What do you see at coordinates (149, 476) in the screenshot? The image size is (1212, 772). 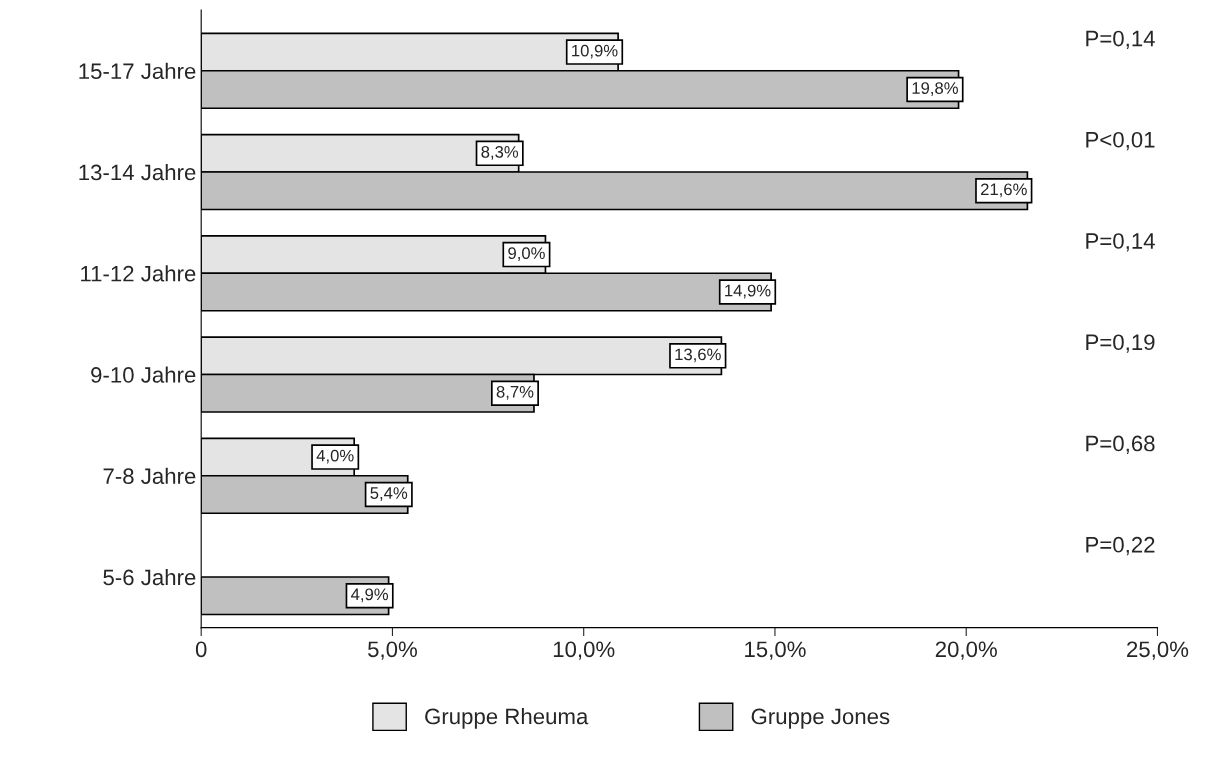 I see `y-tick-label: 7-8 Jahre` at bounding box center [149, 476].